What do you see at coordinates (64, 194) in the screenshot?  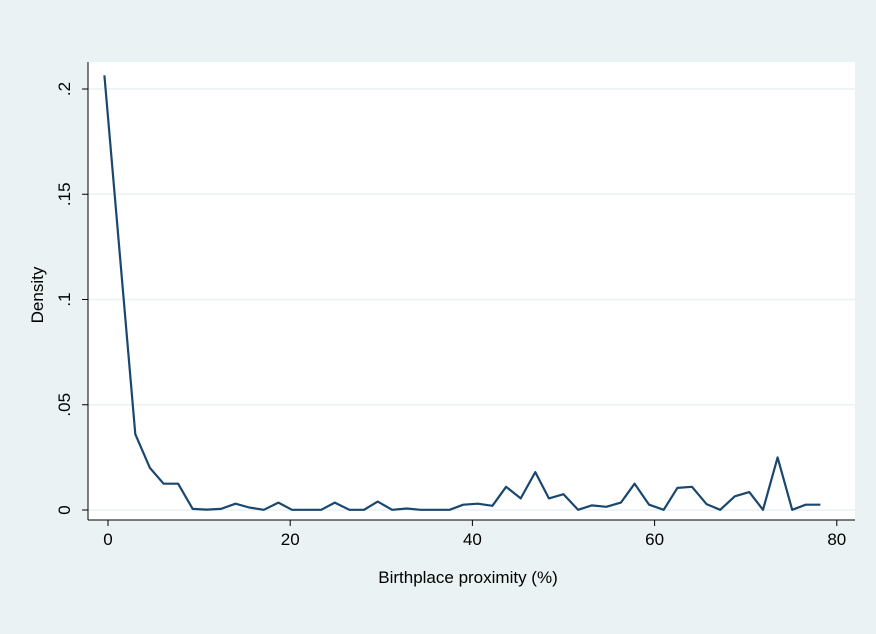 I see `y-tick-label: .15` at bounding box center [64, 194].